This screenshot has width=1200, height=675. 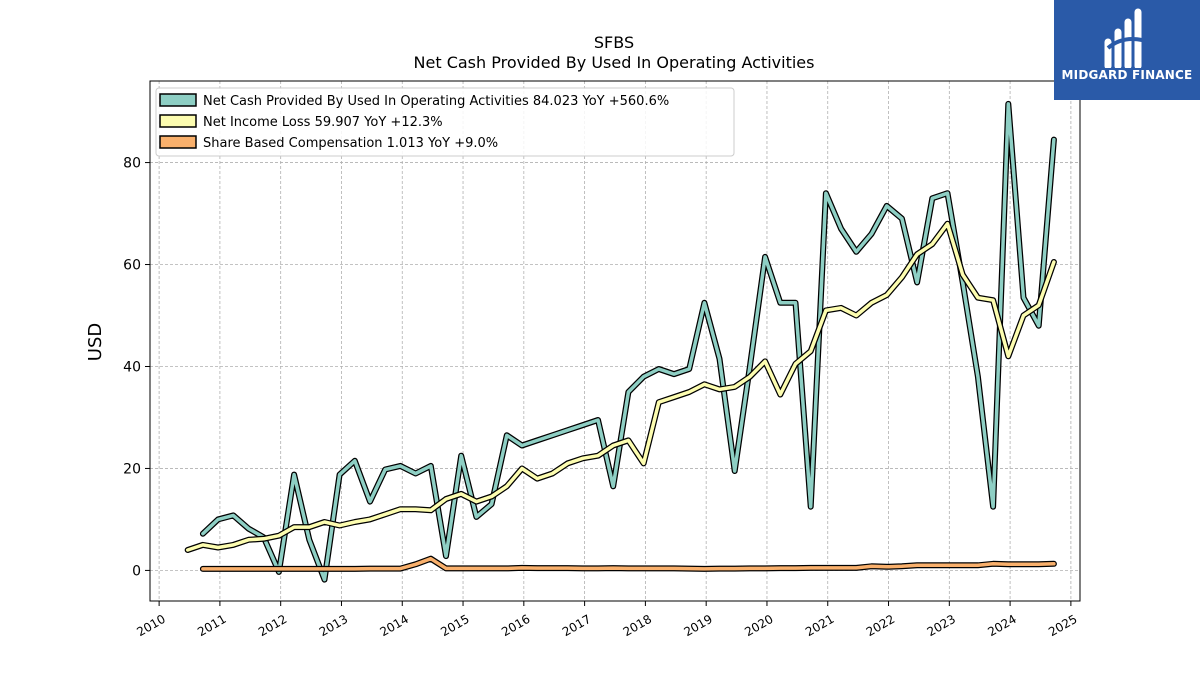 I want to click on y-tick-label: 20, so click(x=132, y=469).